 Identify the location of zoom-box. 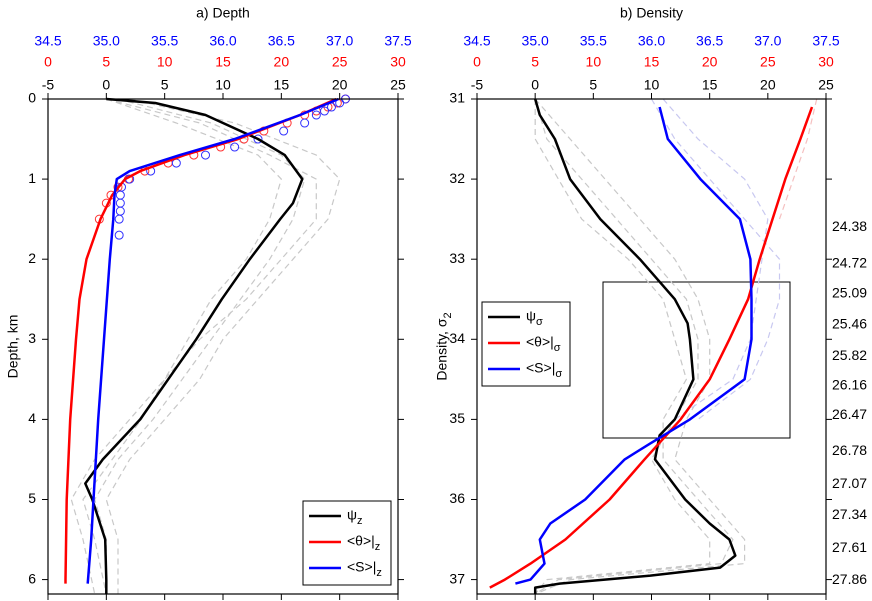
(696, 360).